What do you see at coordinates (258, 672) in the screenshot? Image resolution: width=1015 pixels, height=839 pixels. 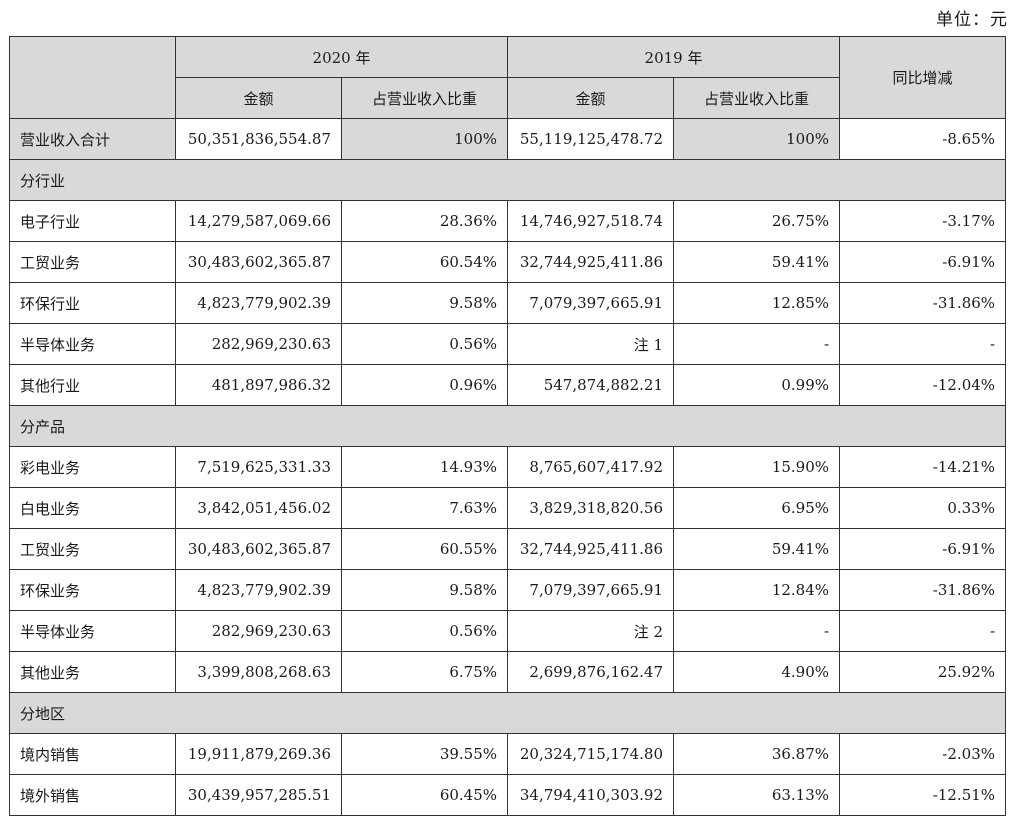 I see `amount-2020-cell: 3,399,808,268.63` at bounding box center [258, 672].